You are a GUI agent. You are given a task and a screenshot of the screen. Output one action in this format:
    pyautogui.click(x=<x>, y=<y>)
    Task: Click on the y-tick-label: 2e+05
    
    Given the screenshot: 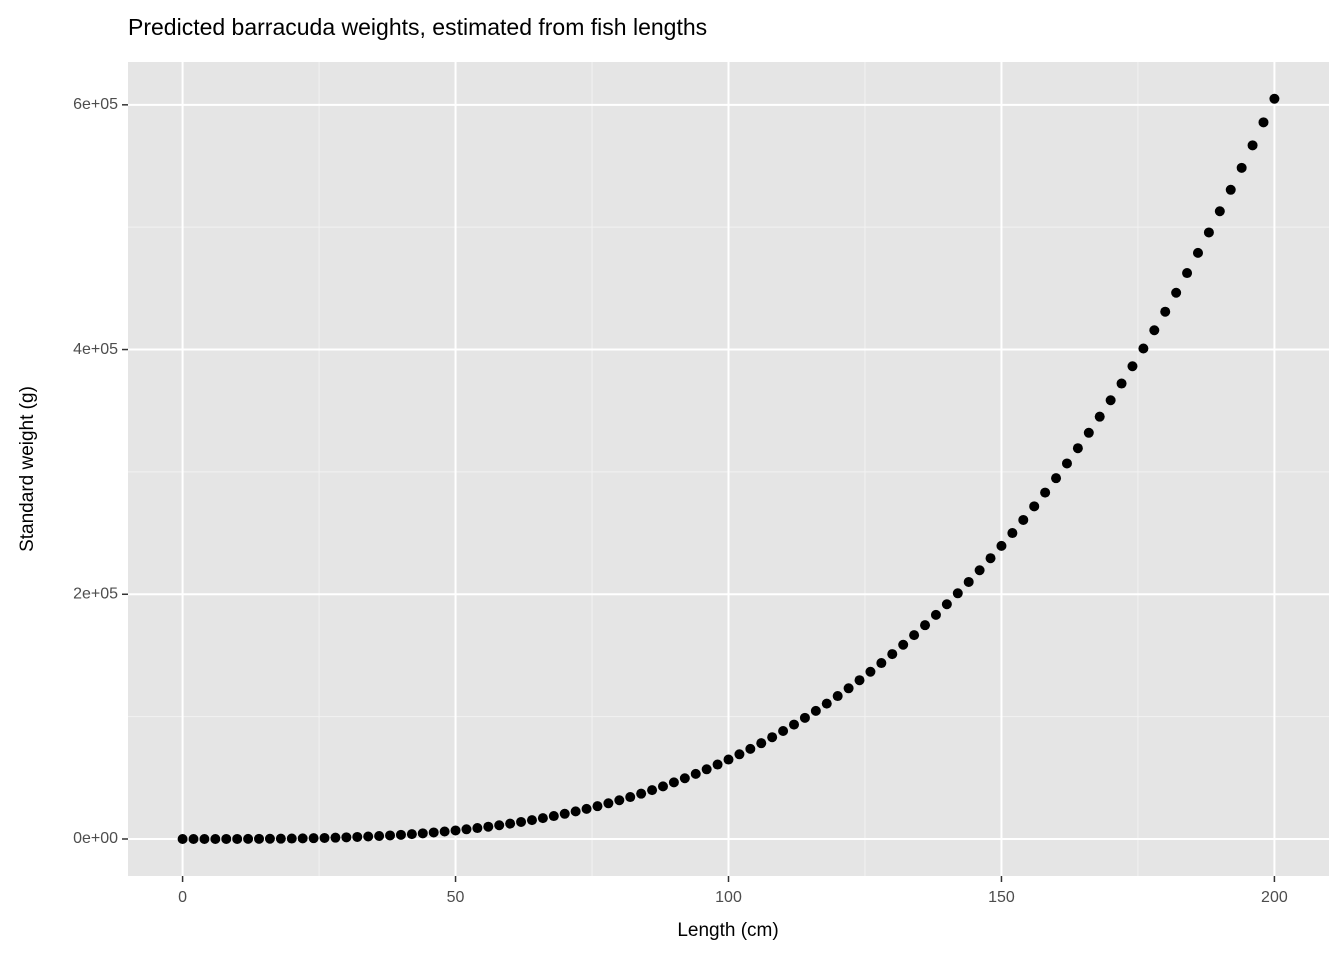 What is the action you would take?
    pyautogui.click(x=95, y=593)
    